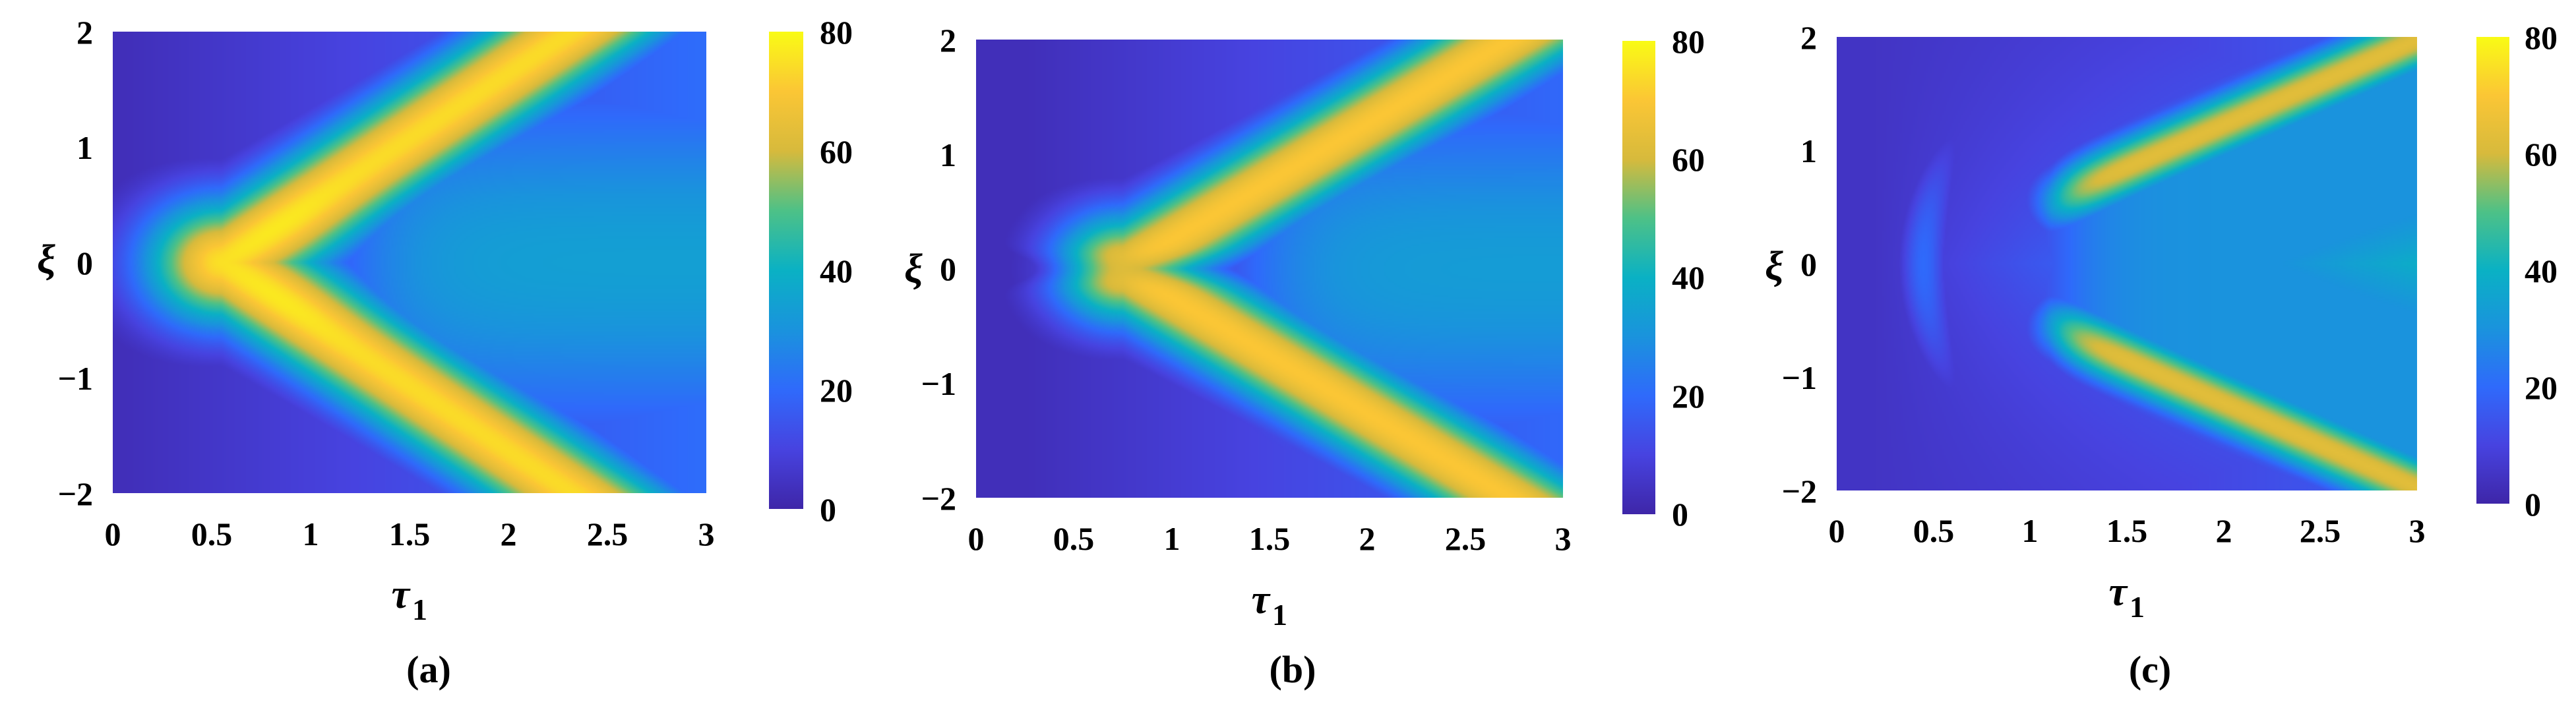 This screenshot has height=712, width=2576. I want to click on colorbar-a, so click(786, 270).